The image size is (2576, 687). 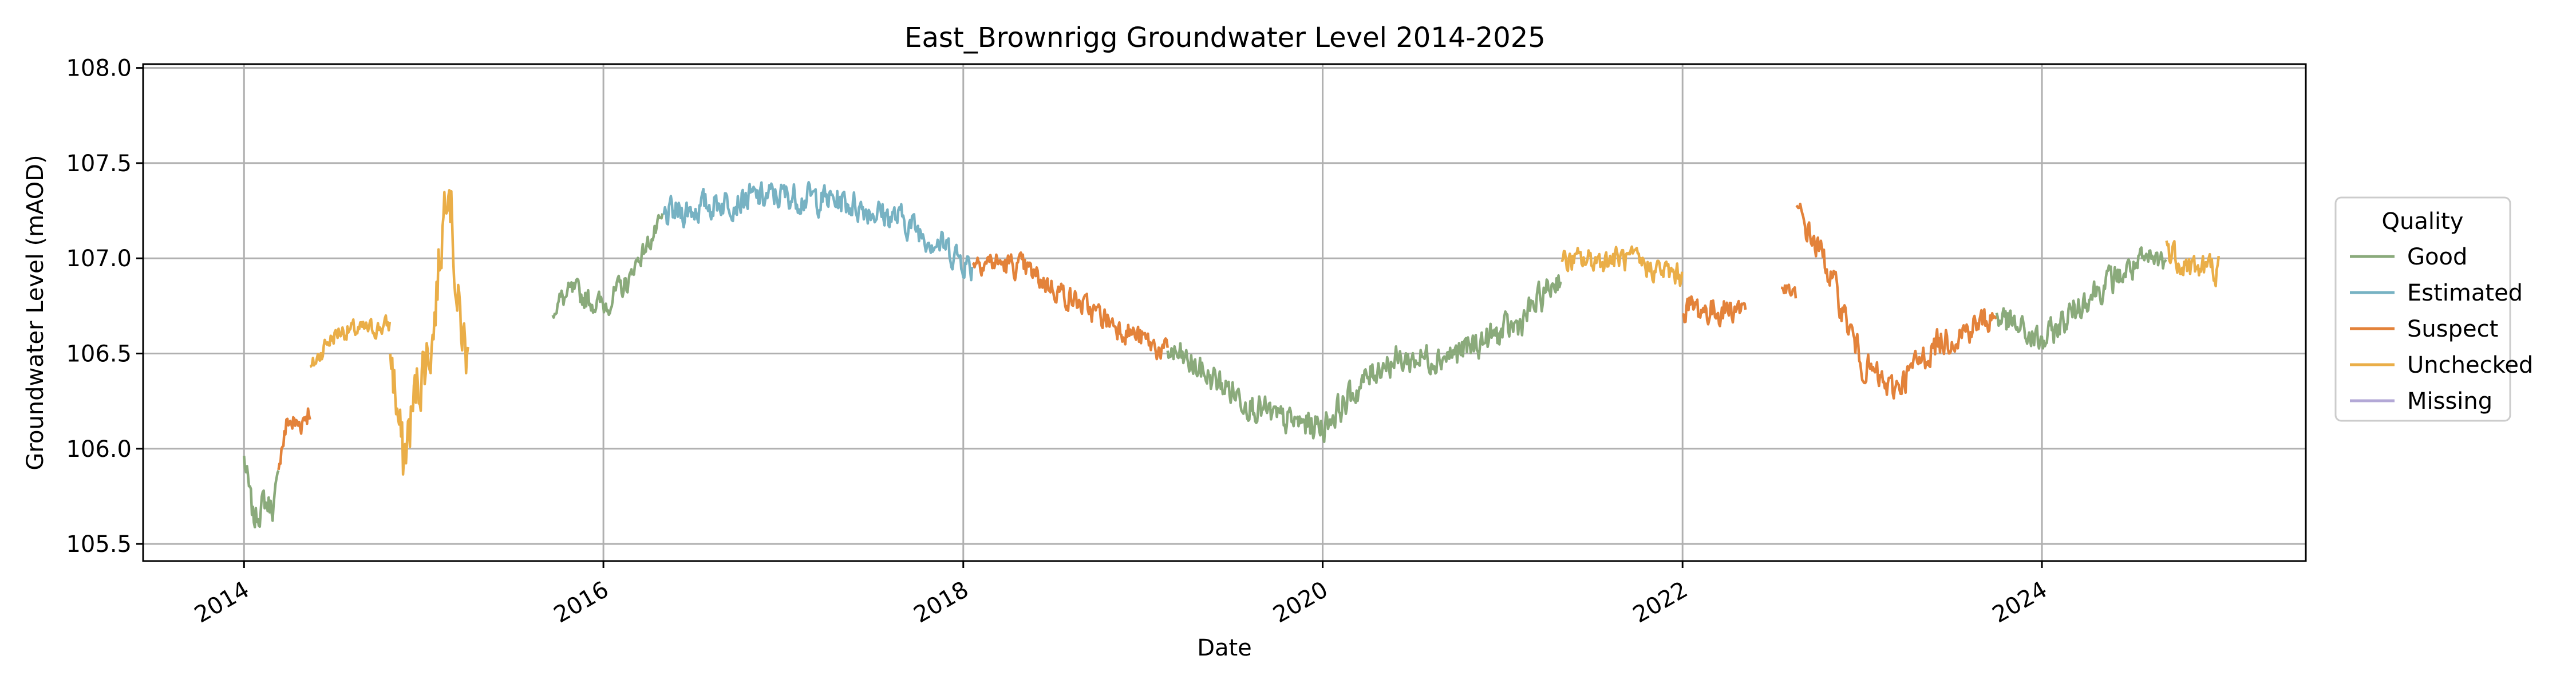 What do you see at coordinates (1224, 648) in the screenshot?
I see `x-axis-label: Date` at bounding box center [1224, 648].